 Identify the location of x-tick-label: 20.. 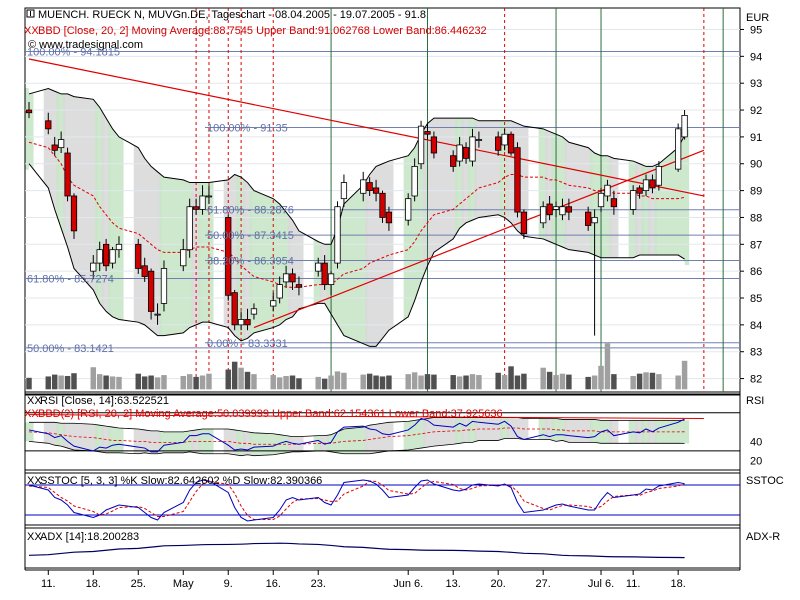
(498, 584).